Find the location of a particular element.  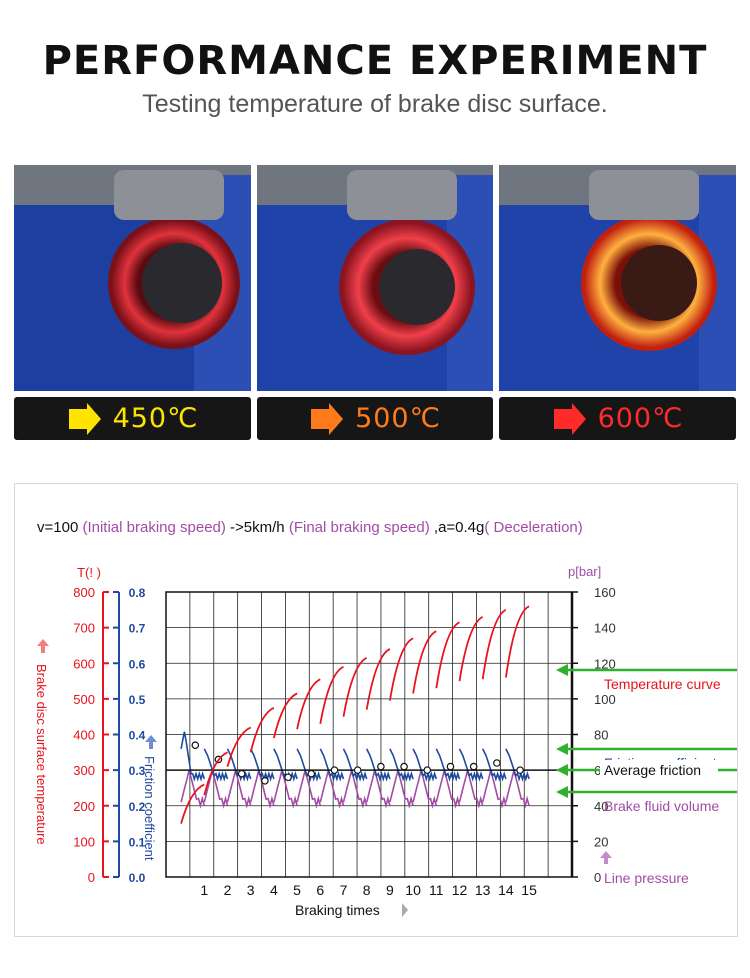

x-tick-label: 15 is located at coordinates (529, 890).